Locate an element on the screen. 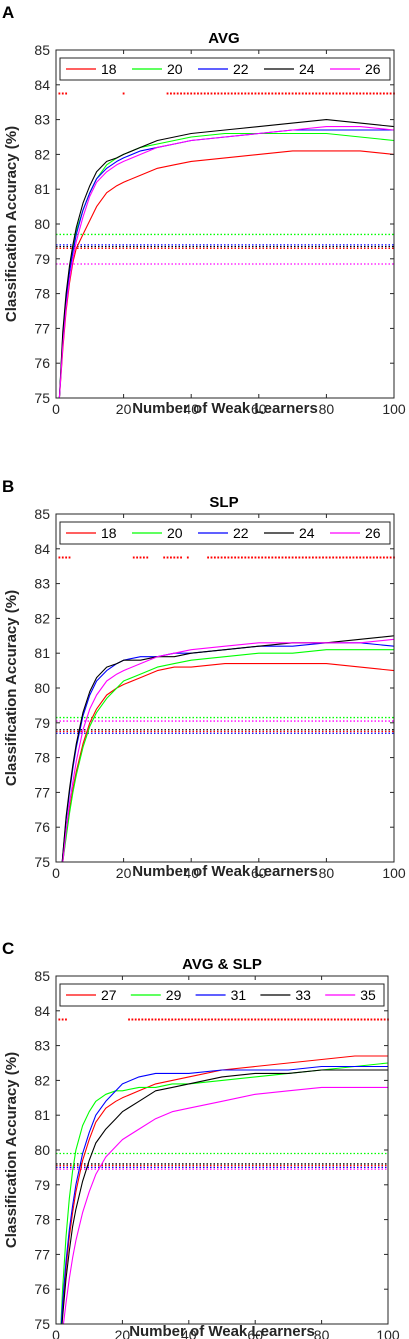 The height and width of the screenshot is (1339, 409). x-tick-label: 40 is located at coordinates (191, 409).